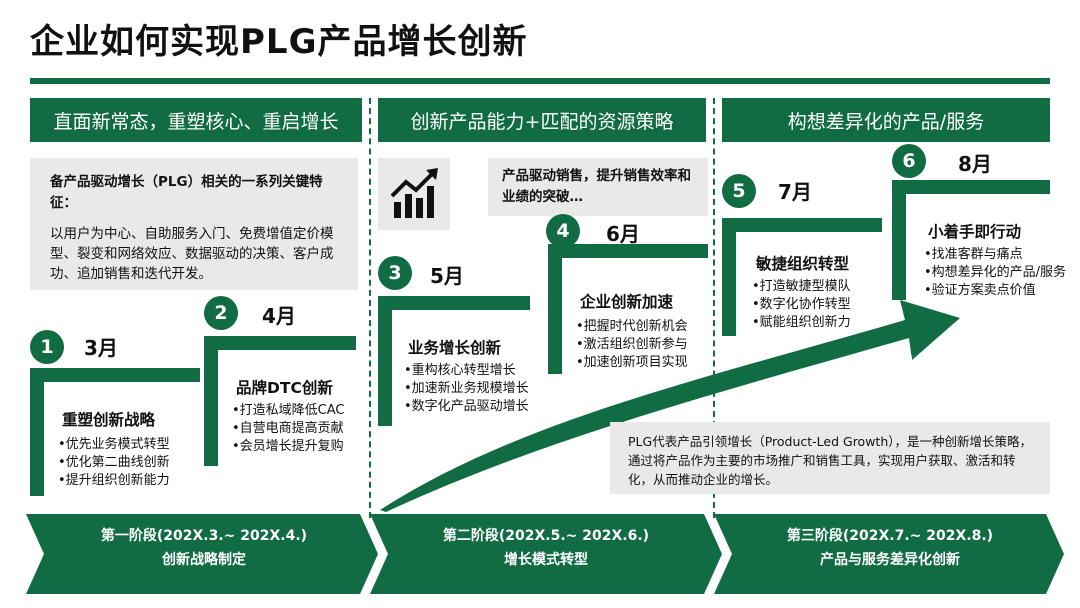 The image size is (1080, 608). What do you see at coordinates (632, 327) in the screenshot?
I see `list-item: 把握时代创新机会` at bounding box center [632, 327].